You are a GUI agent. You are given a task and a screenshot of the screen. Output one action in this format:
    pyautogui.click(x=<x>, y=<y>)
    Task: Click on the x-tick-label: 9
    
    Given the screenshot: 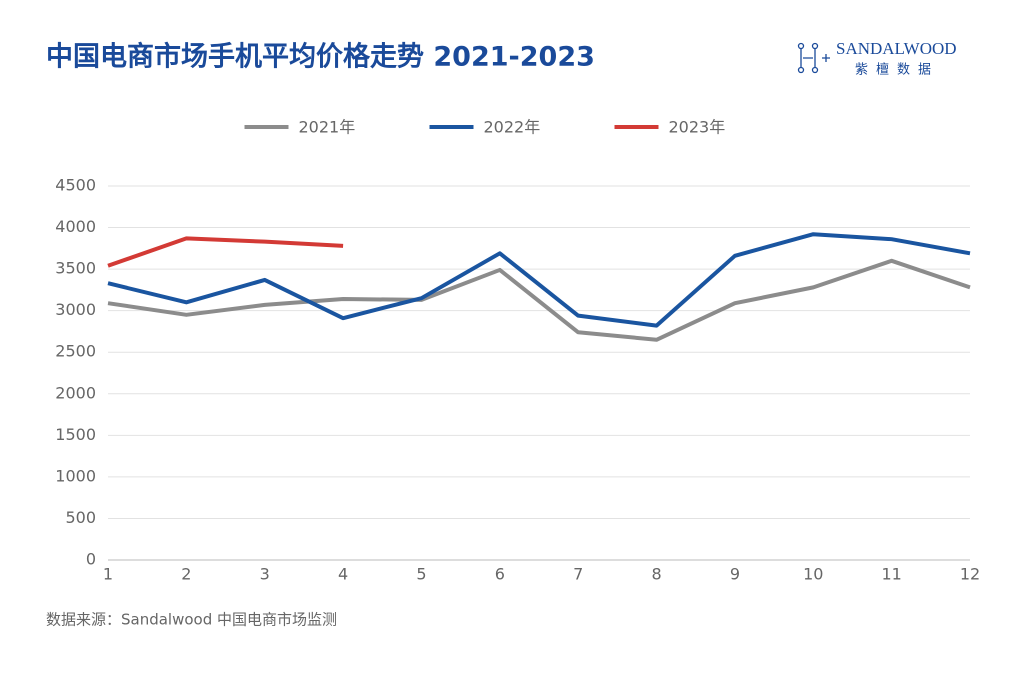 What is the action you would take?
    pyautogui.click(x=735, y=574)
    